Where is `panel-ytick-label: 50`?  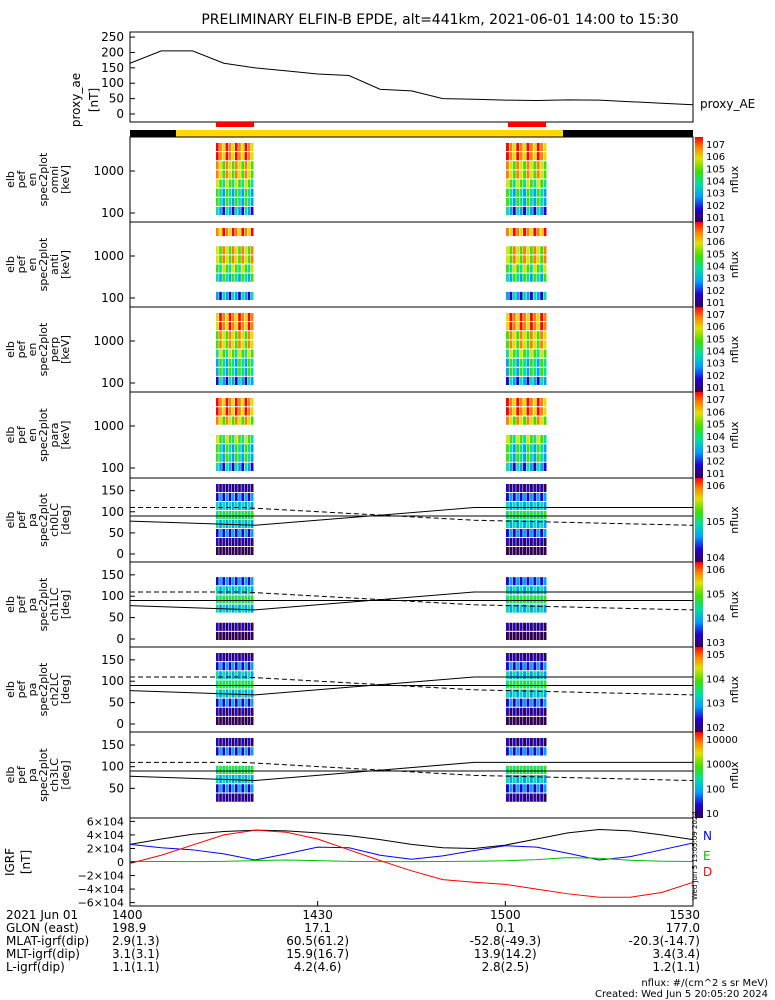
panel-ytick-label: 50 is located at coordinates (116, 703).